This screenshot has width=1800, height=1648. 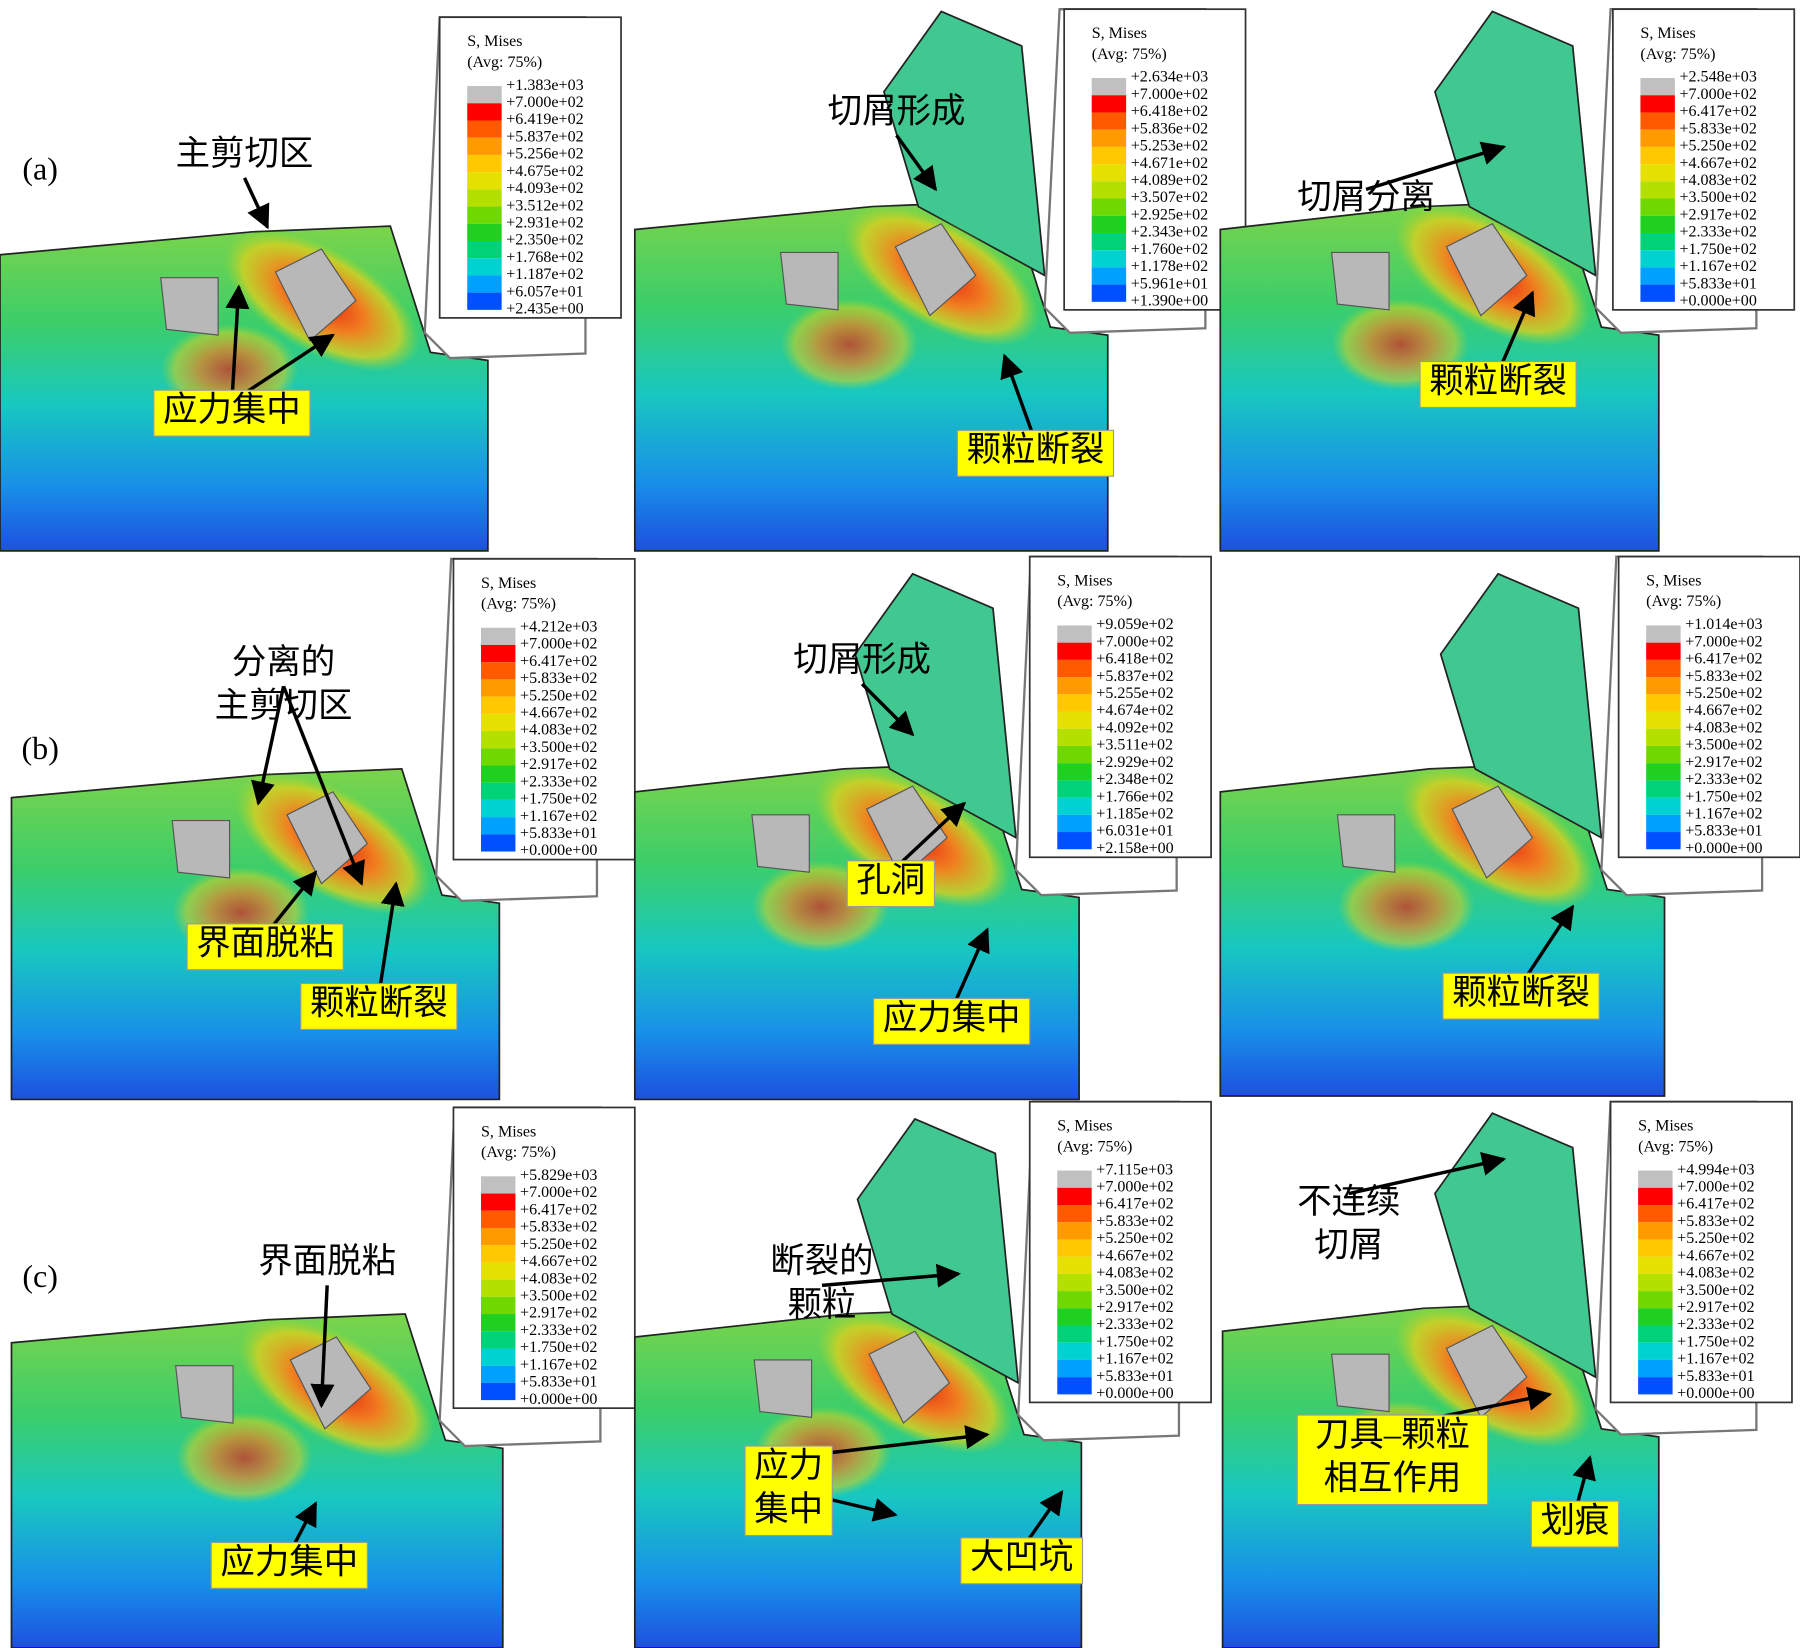 I want to click on legend-label: +5.836e+02, so click(x=1169, y=128).